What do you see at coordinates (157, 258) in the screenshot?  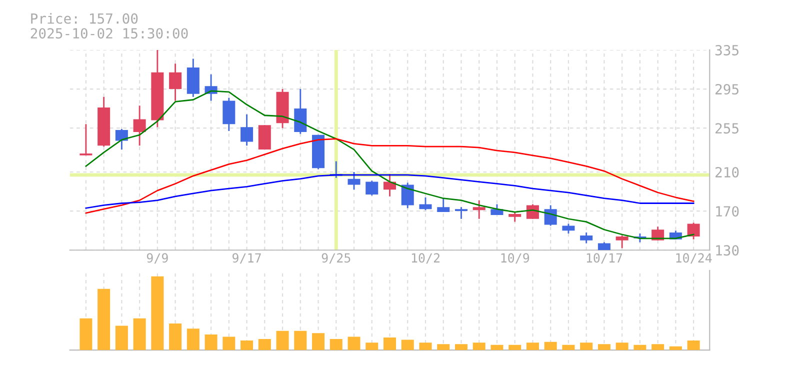 I see `x-tick-label: 9/9` at bounding box center [157, 258].